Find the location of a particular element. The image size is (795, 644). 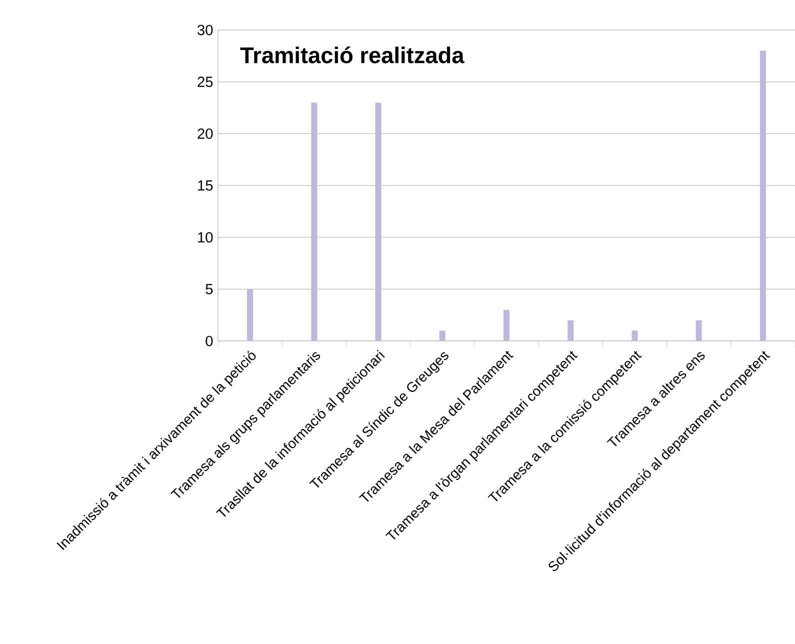

y-tick-label: 5 is located at coordinates (209, 289).